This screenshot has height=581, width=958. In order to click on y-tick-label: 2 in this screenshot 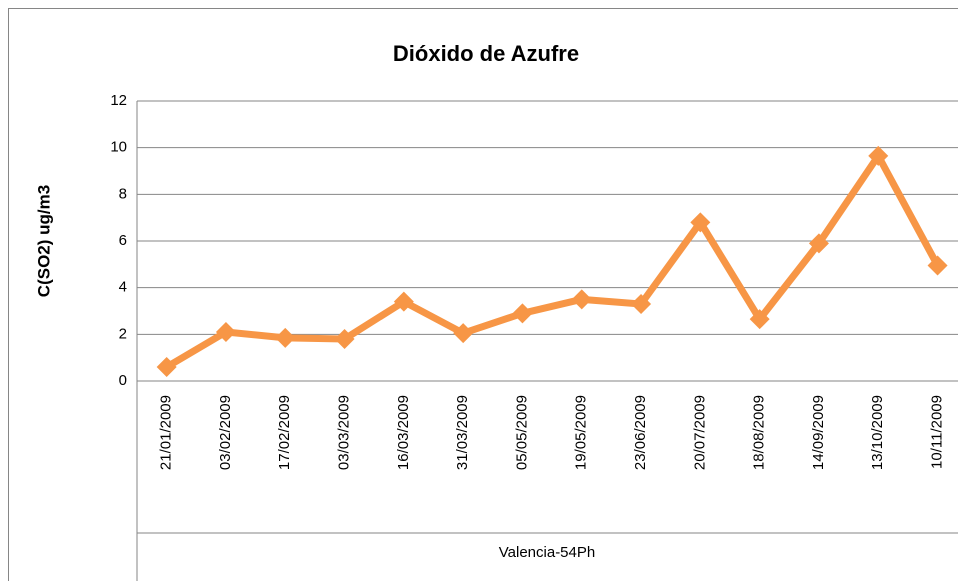, I will do `click(123, 333)`.